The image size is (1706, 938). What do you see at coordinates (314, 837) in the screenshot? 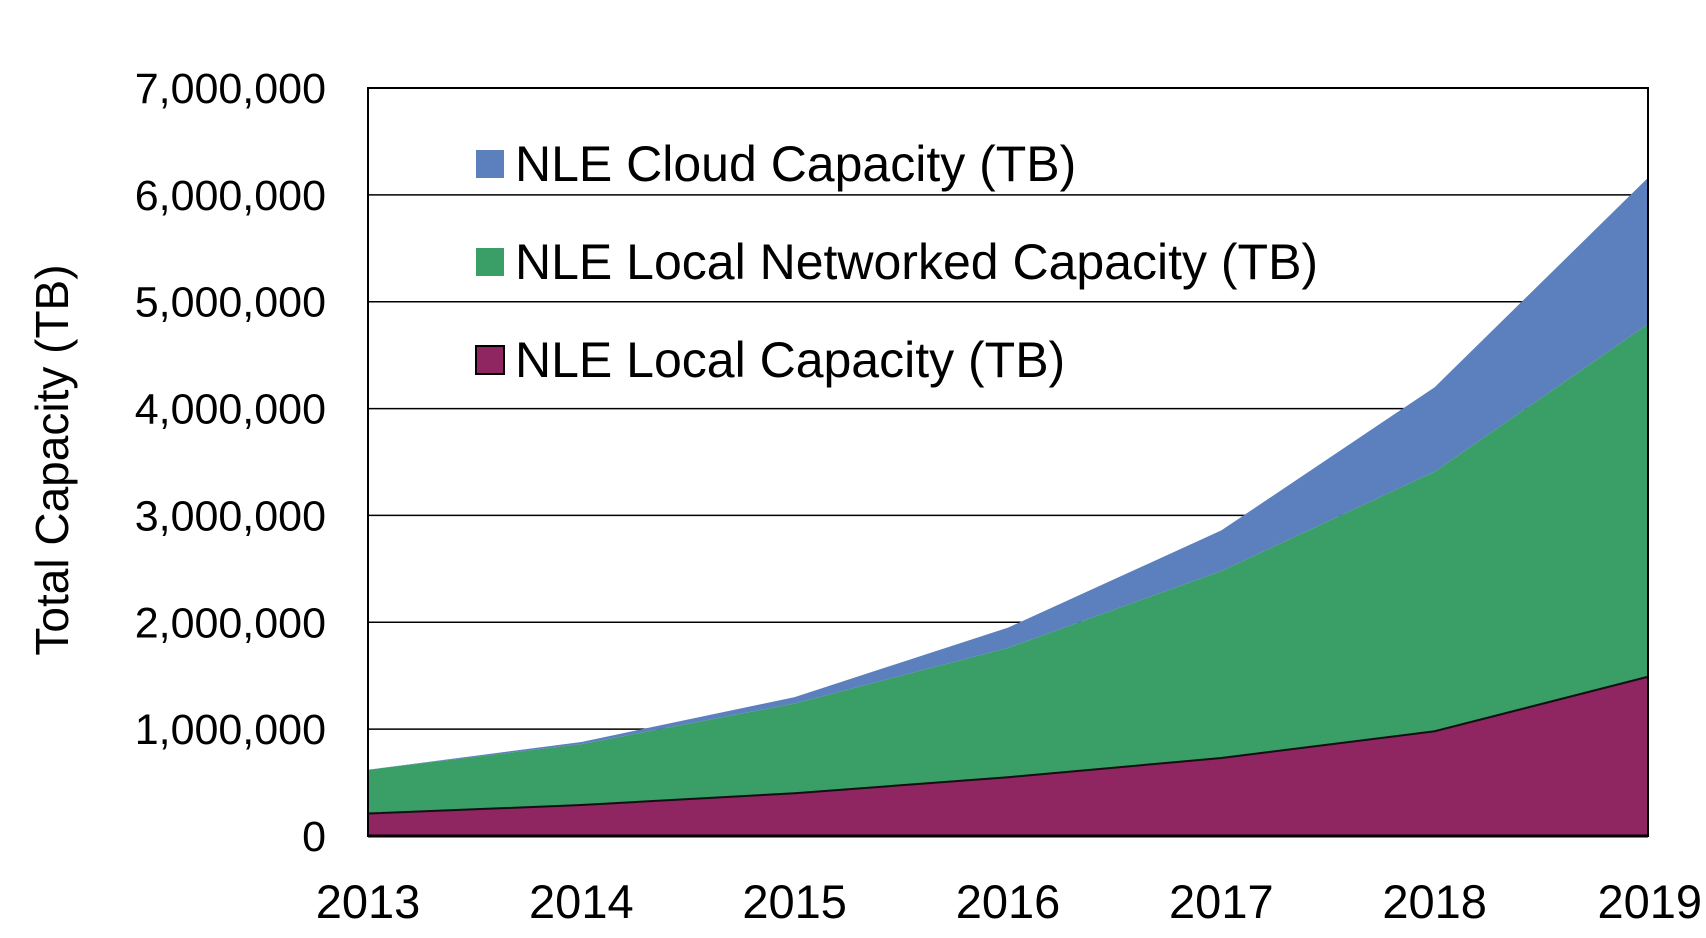
I see `y-tick-label: 0` at bounding box center [314, 837].